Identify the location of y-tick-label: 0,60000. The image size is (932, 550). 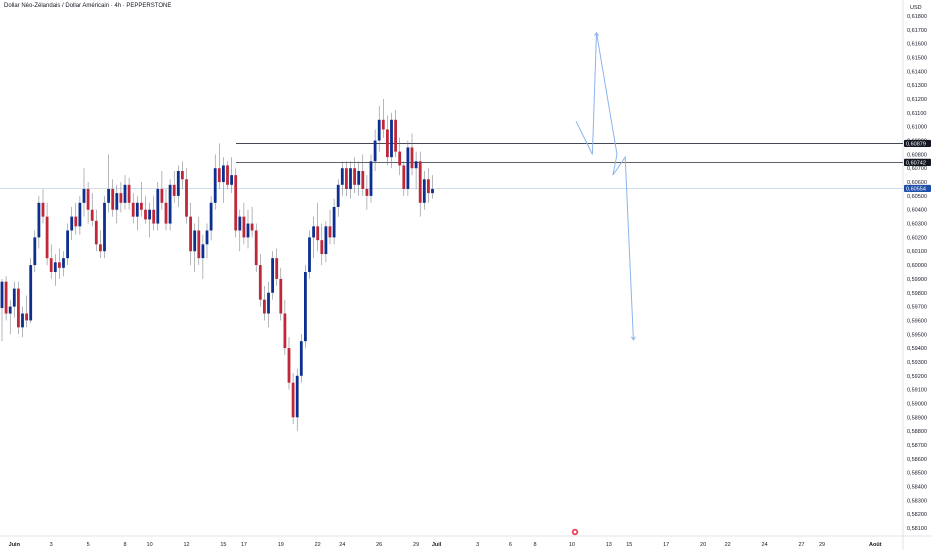
(917, 266).